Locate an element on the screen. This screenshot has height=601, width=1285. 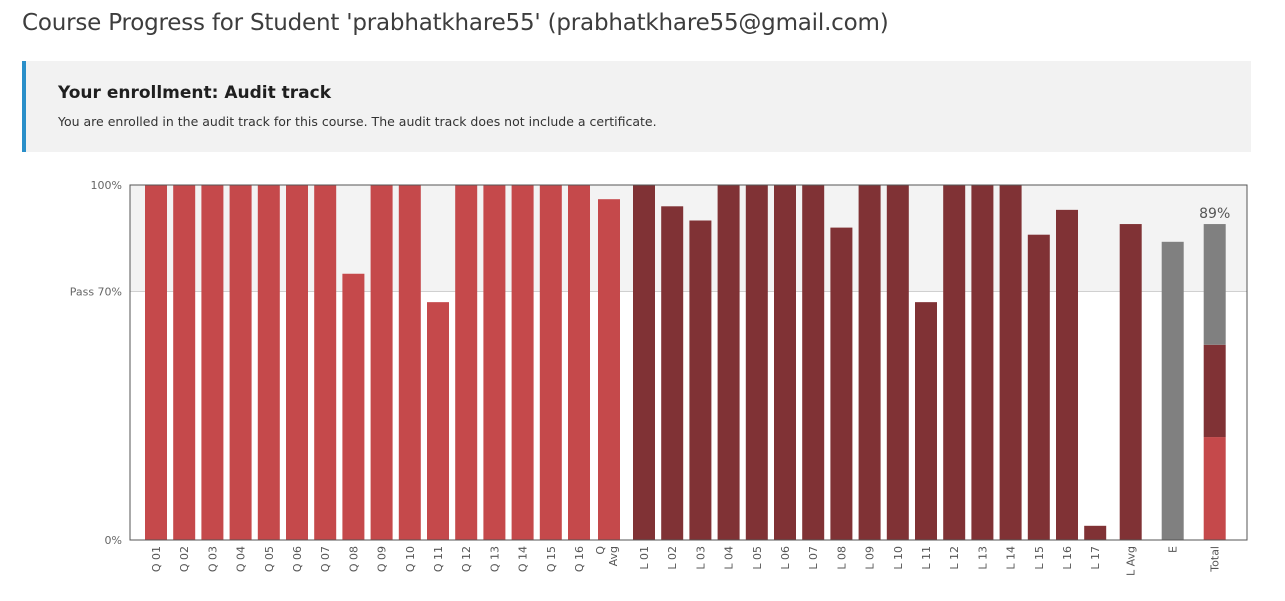
x-tick-label-l-14: L 14 is located at coordinates (1011, 558).